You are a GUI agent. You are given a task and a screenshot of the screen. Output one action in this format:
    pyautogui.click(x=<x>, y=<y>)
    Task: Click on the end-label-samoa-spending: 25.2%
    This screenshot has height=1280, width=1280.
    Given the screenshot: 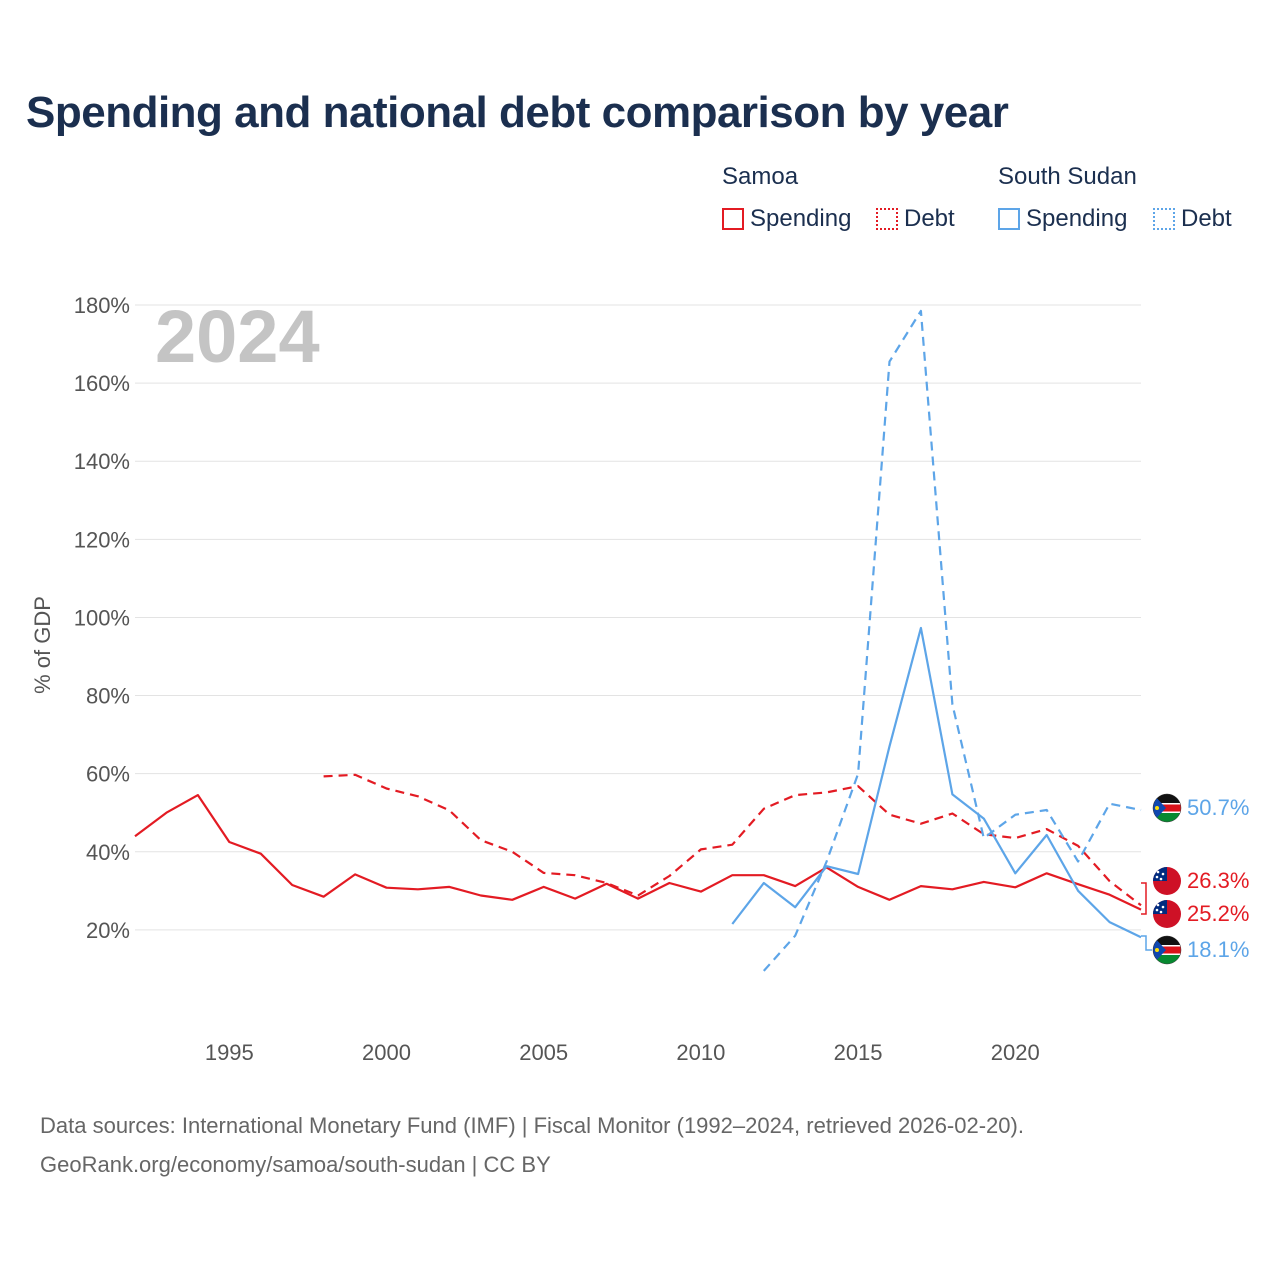 What is the action you would take?
    pyautogui.click(x=1218, y=913)
    